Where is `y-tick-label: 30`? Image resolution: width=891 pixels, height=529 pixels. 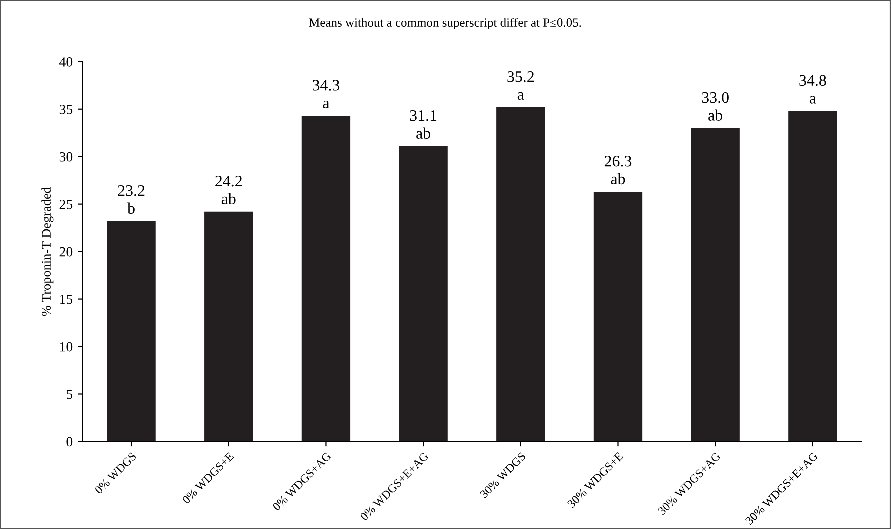
y-tick-label: 30 is located at coordinates (66, 157).